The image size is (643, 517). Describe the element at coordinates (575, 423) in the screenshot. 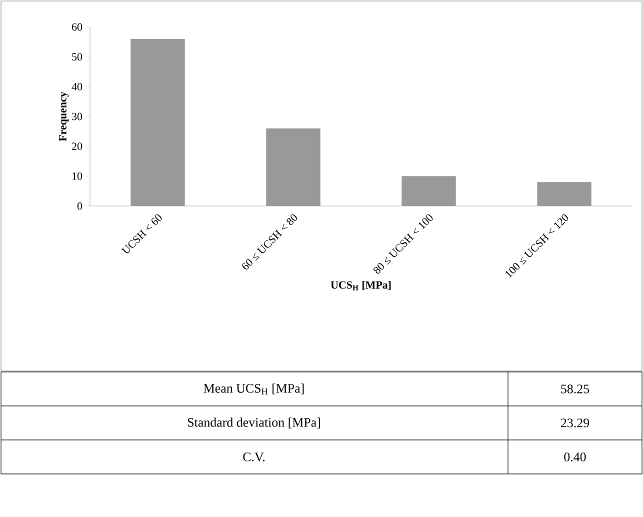

I see `text: 23.29` at that location.